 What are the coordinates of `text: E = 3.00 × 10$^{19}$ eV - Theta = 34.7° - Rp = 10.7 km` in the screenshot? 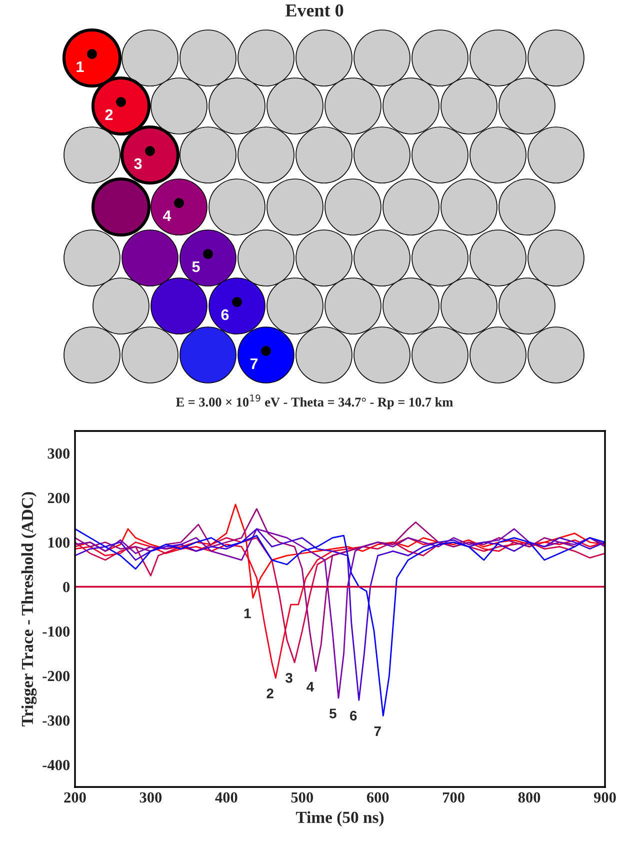 It's located at (314, 402).